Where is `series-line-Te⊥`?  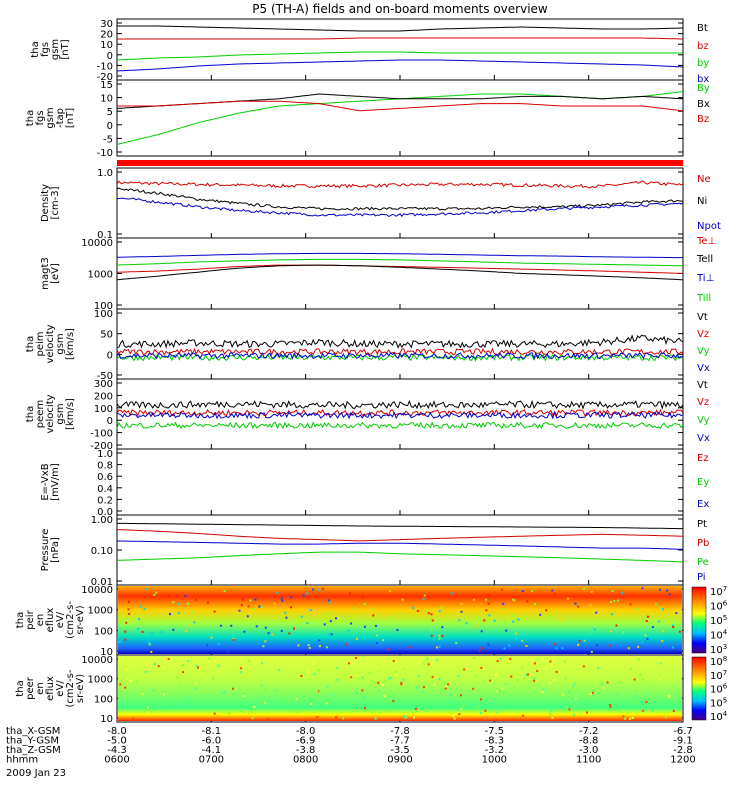
series-line-Te⊥ is located at coordinates (400, 269).